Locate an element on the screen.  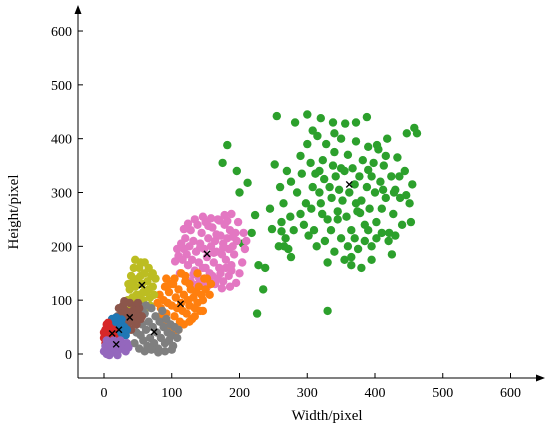
y-tick-label: 100 is located at coordinates (61, 301).